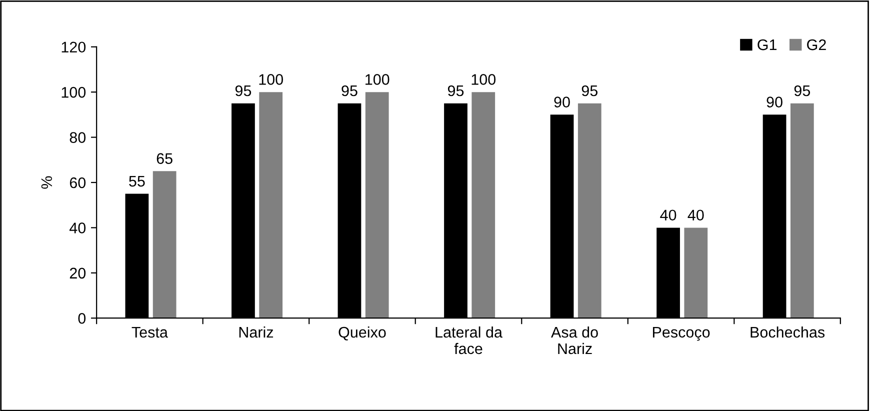  I want to click on y-axis-title: %, so click(46, 182).